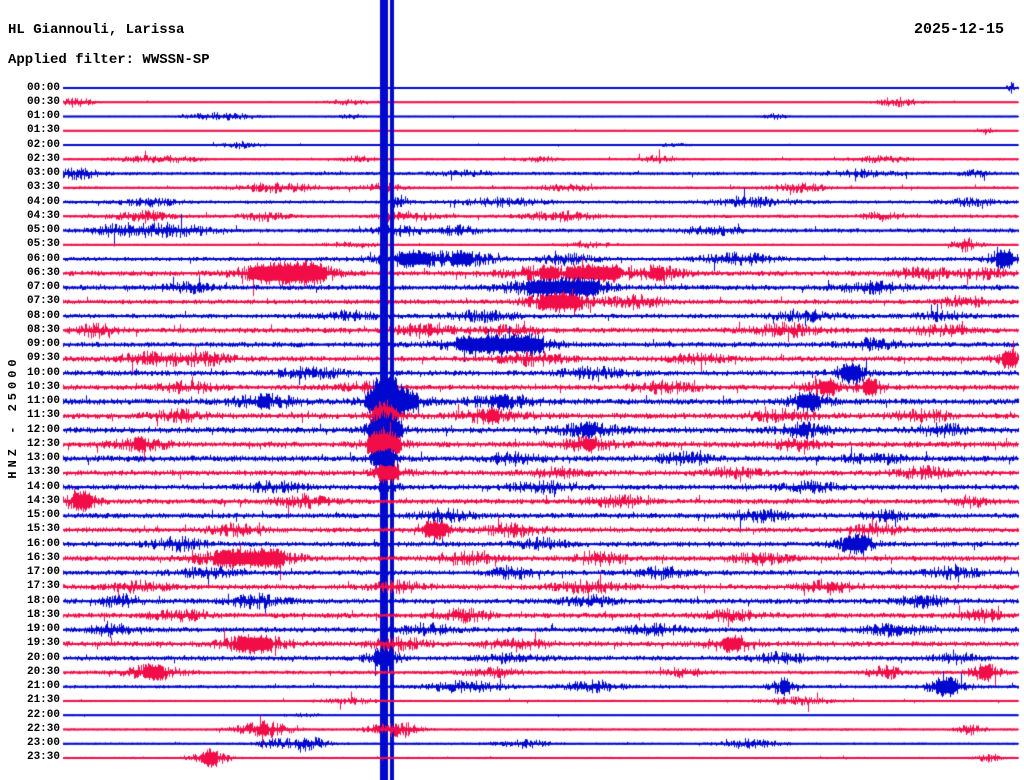 The image size is (1024, 780). I want to click on time-label: 21:30, so click(43, 700).